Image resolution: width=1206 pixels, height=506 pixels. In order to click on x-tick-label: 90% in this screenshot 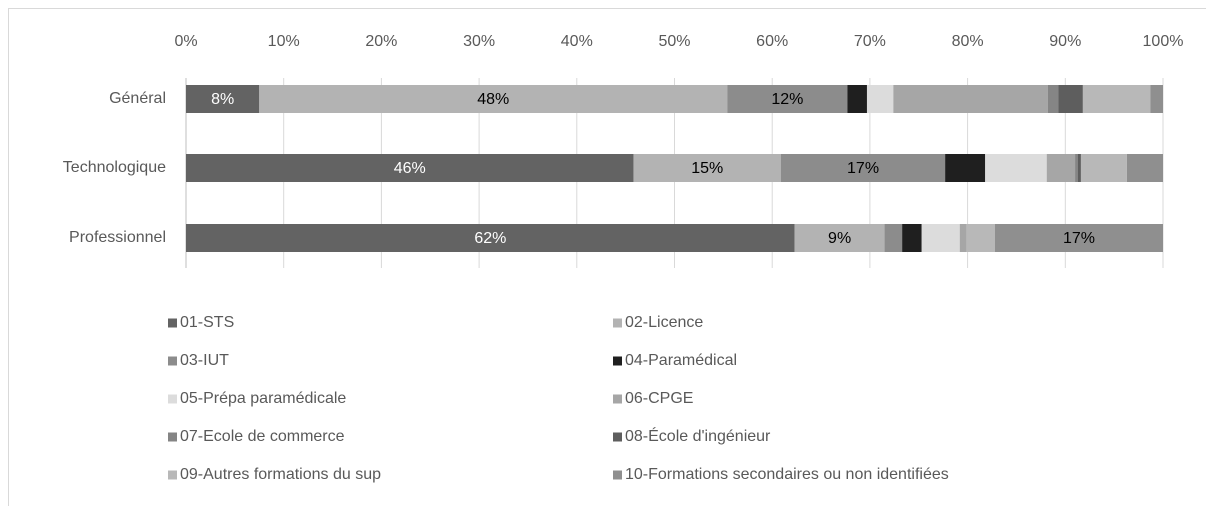, I will do `click(1065, 41)`.